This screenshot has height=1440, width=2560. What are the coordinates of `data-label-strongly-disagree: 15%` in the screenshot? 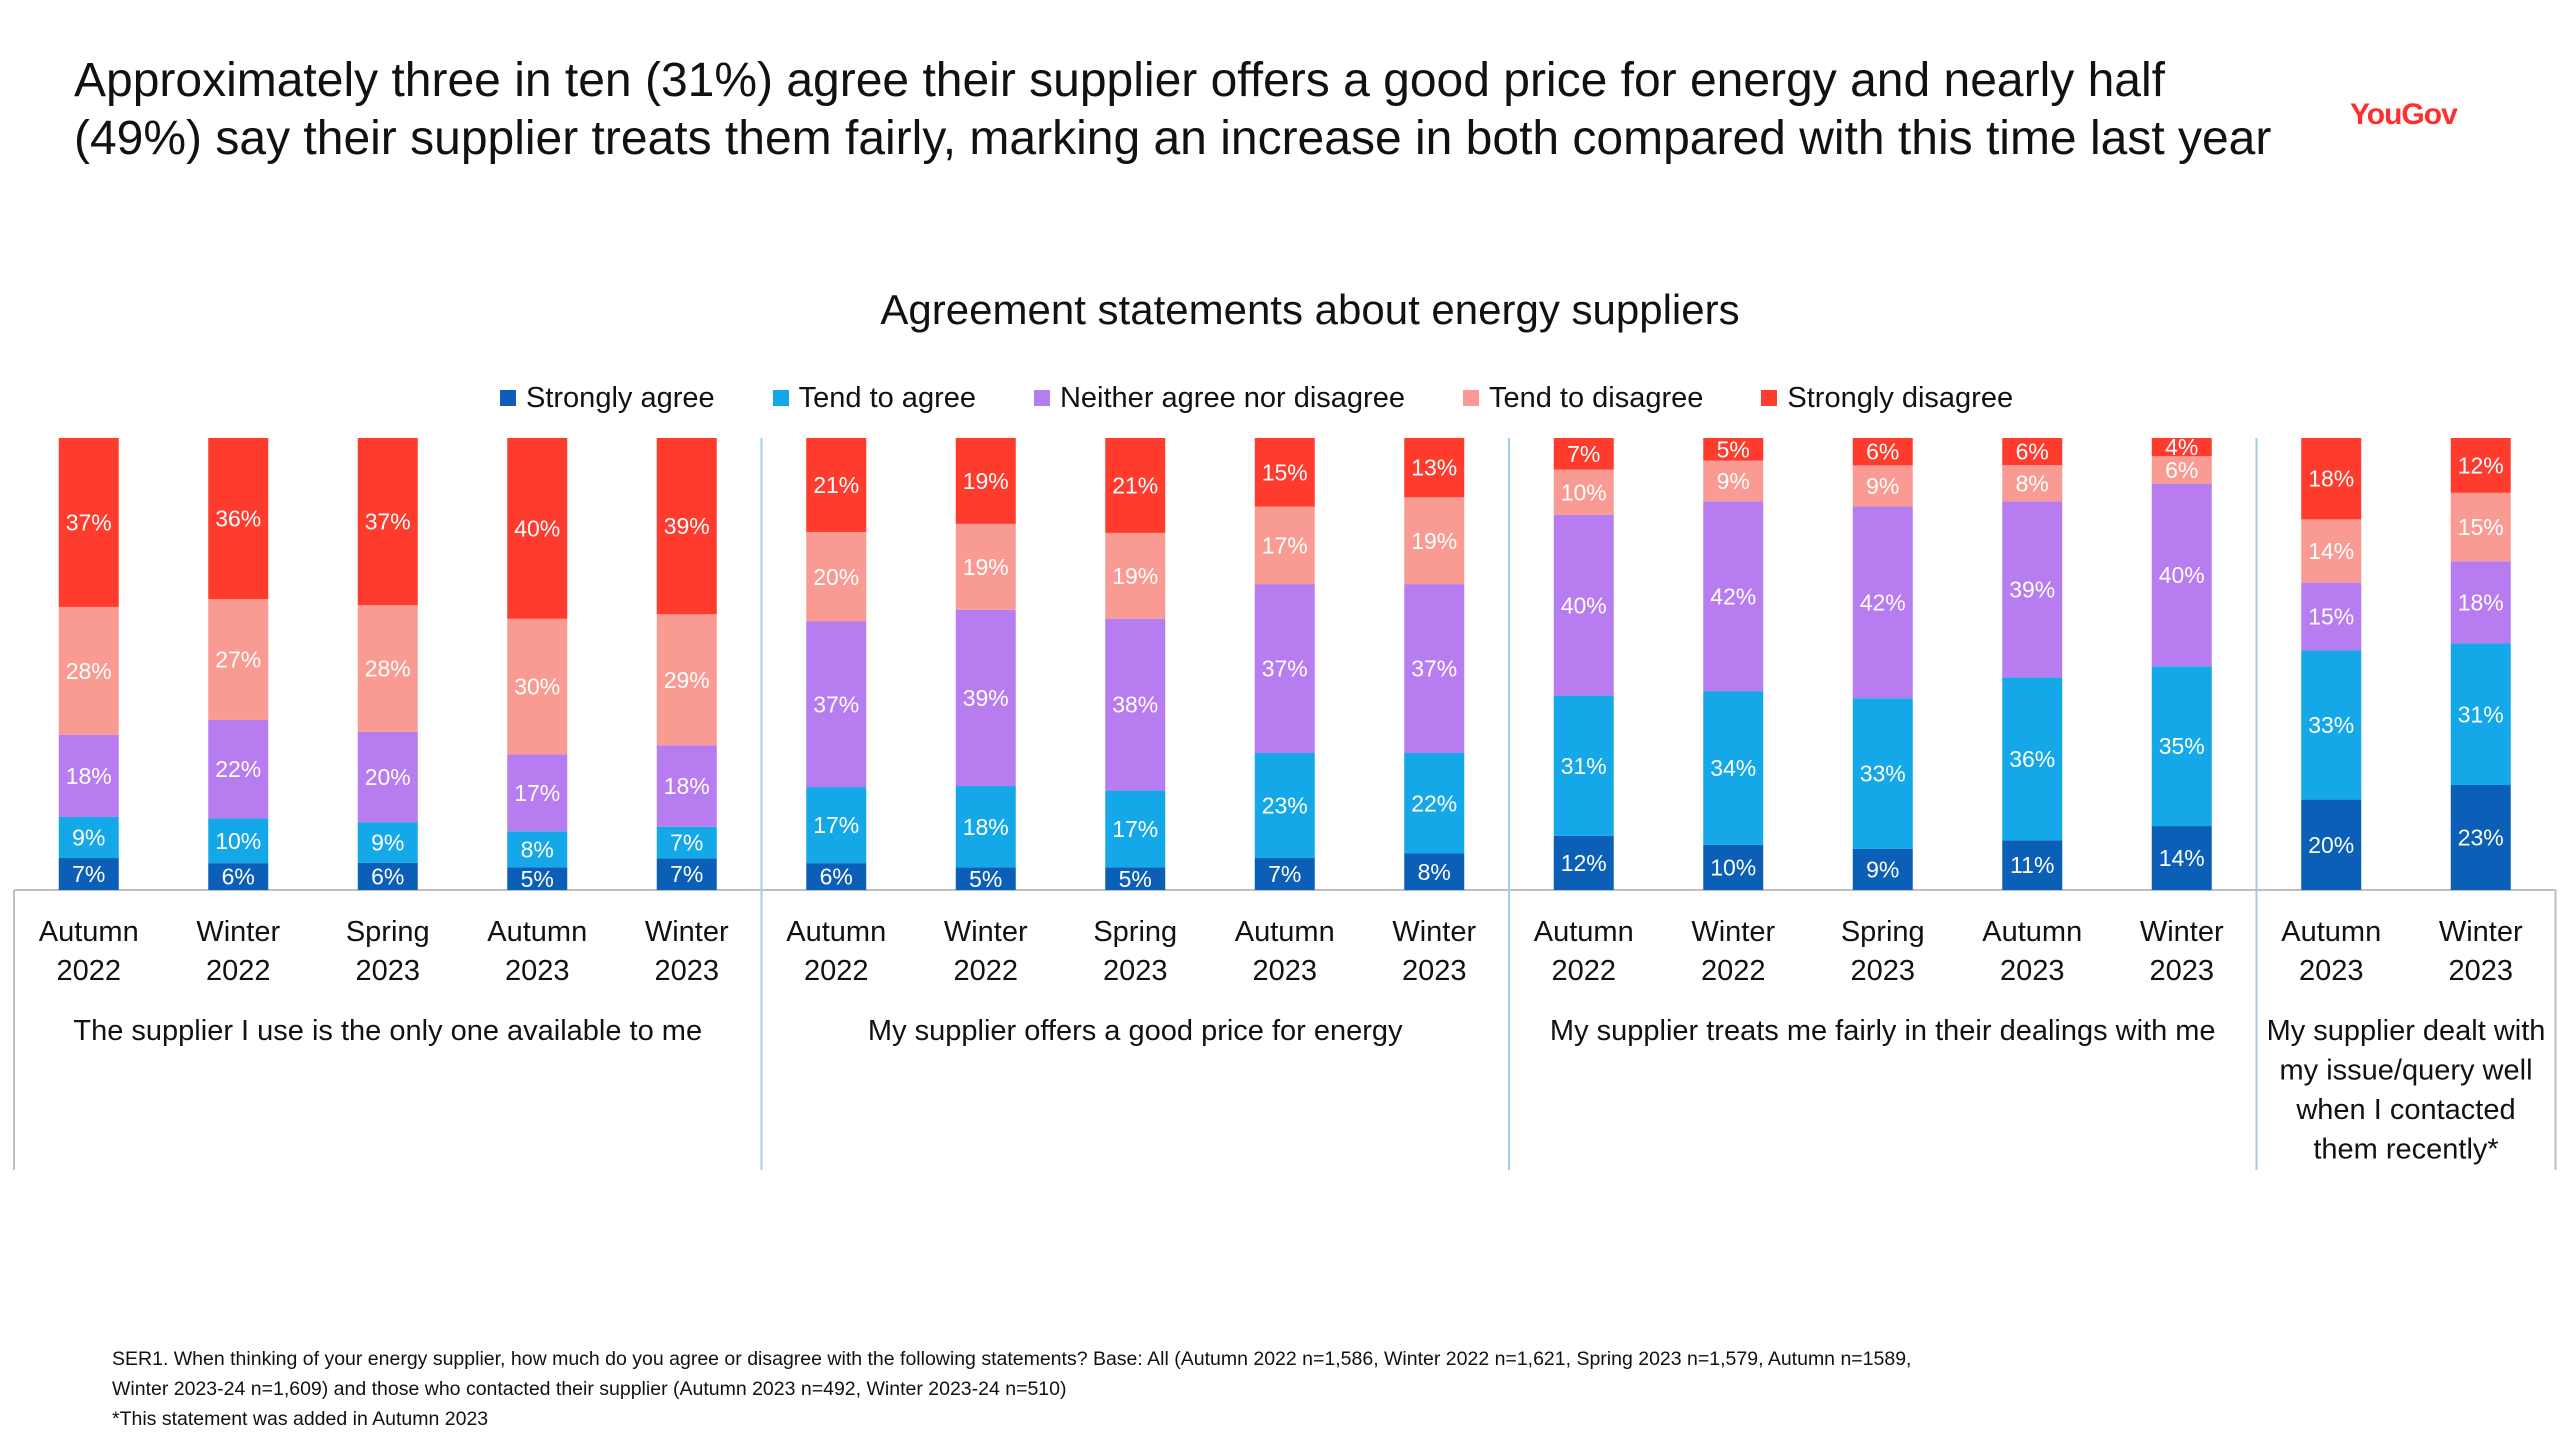 It's located at (1285, 472).